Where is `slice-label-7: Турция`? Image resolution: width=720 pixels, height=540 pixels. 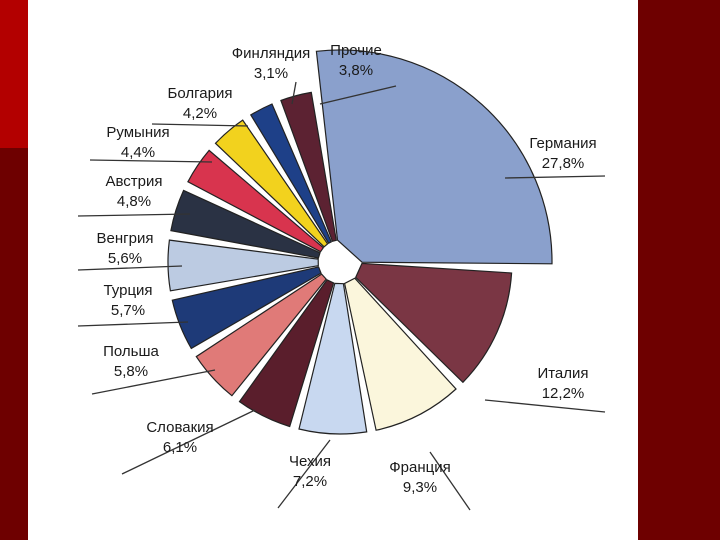 slice-label-7: Турция is located at coordinates (127, 290).